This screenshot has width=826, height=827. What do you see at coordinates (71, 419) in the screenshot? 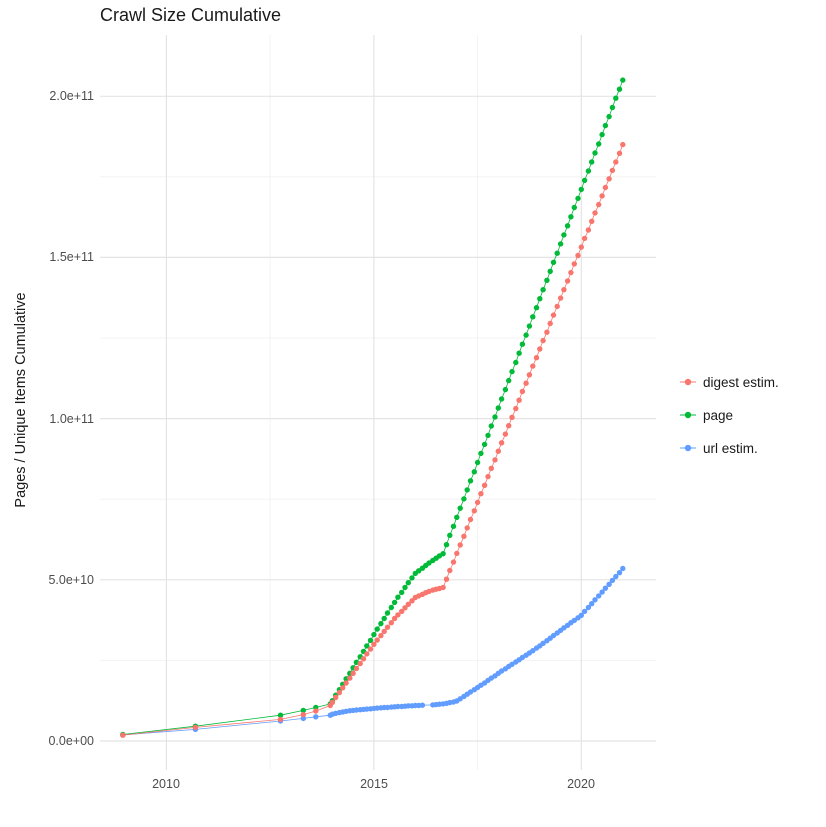
I see `y-tick-label: 1.0e+11` at bounding box center [71, 419].